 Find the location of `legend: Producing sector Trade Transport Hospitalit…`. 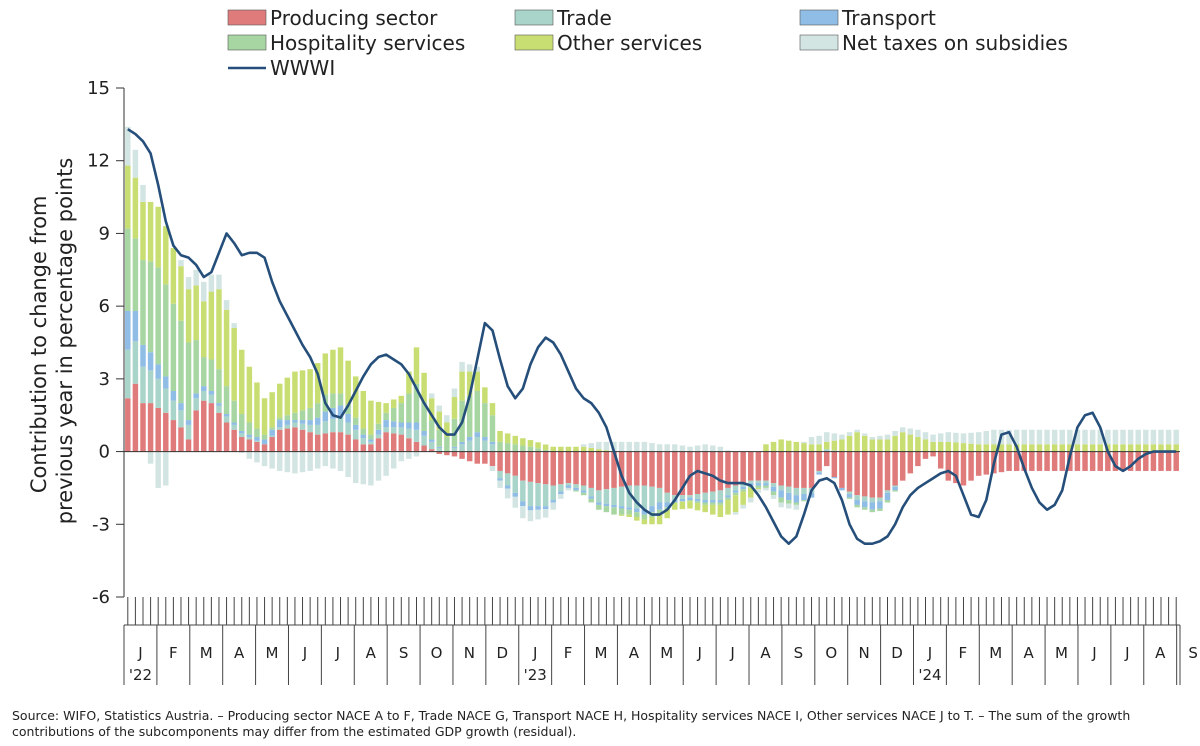

legend: Producing sector Trade Transport Hospitalit… is located at coordinates (647, 43).